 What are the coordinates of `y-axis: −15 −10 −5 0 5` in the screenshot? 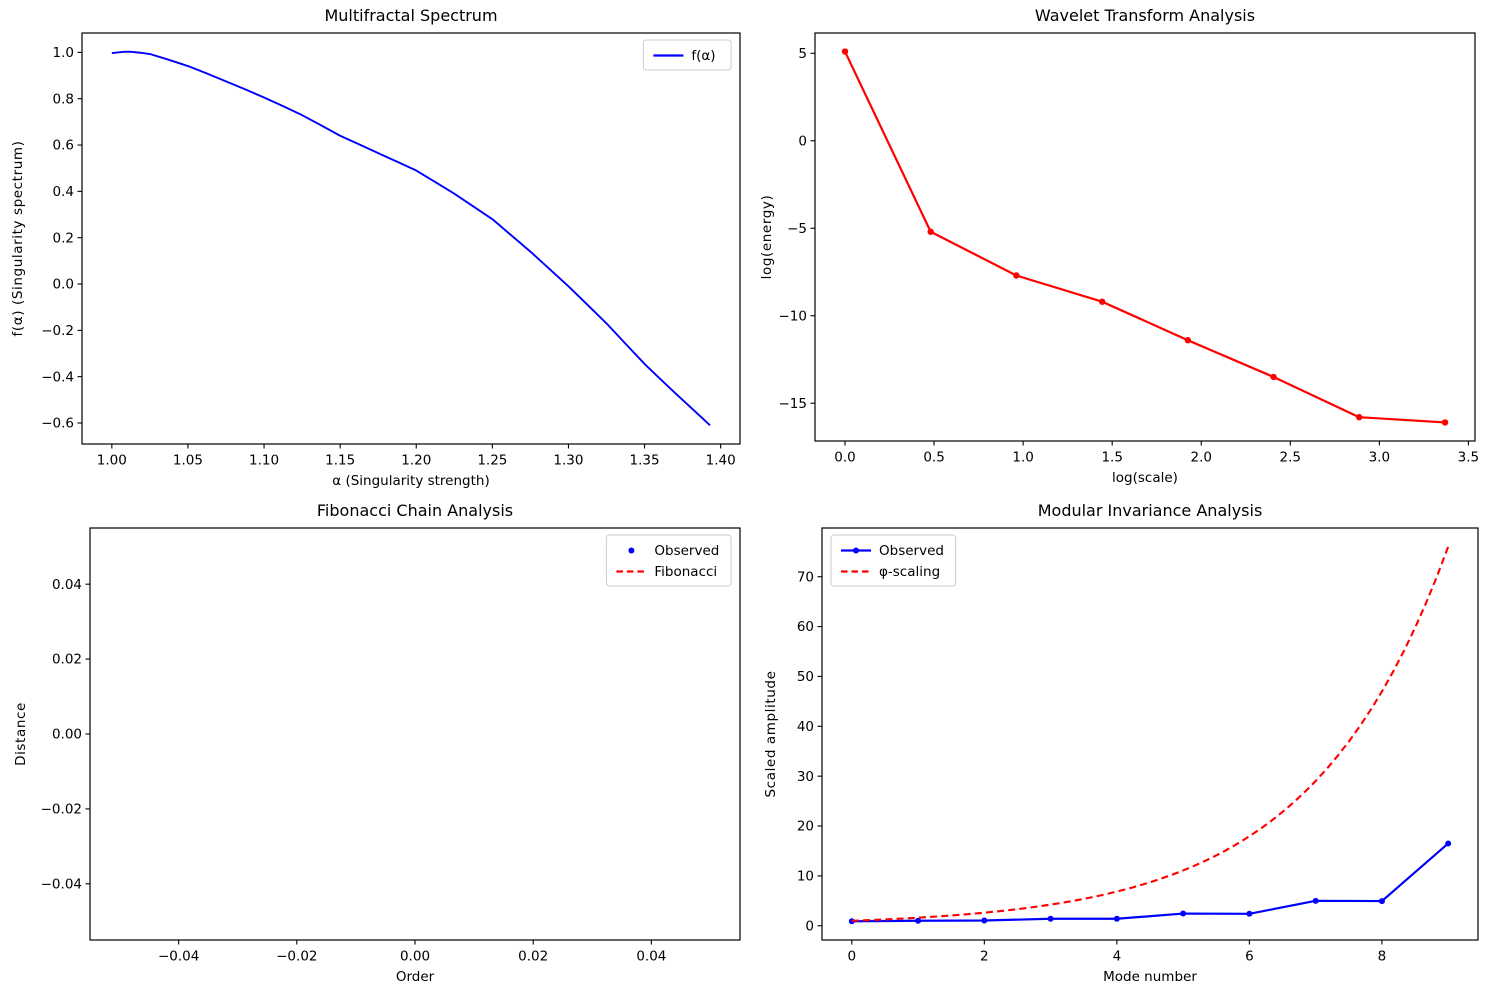 It's located at (797, 229).